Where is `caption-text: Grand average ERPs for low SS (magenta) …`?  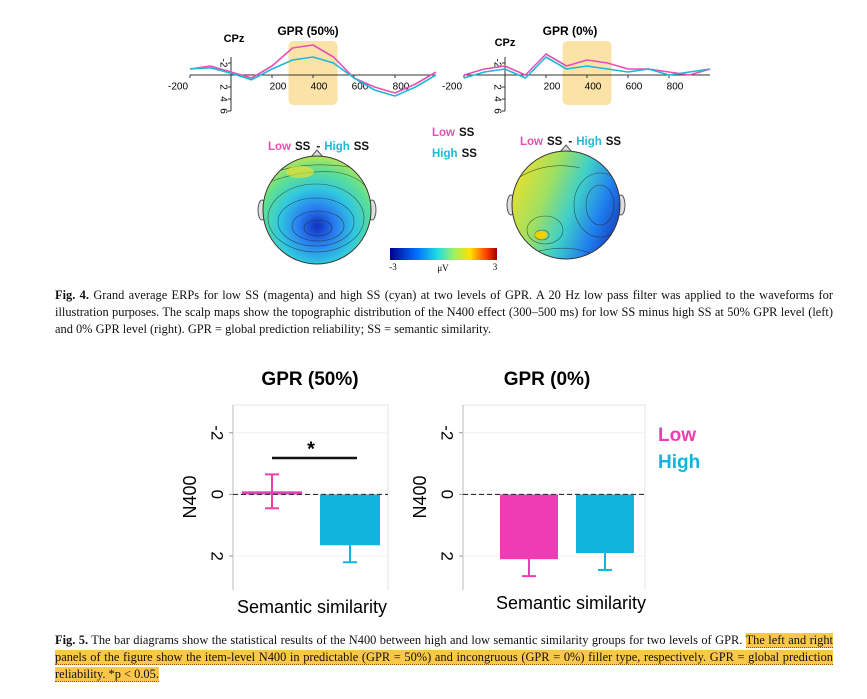
caption-text: Grand average ERPs for low SS (magenta) … is located at coordinates (444, 312).